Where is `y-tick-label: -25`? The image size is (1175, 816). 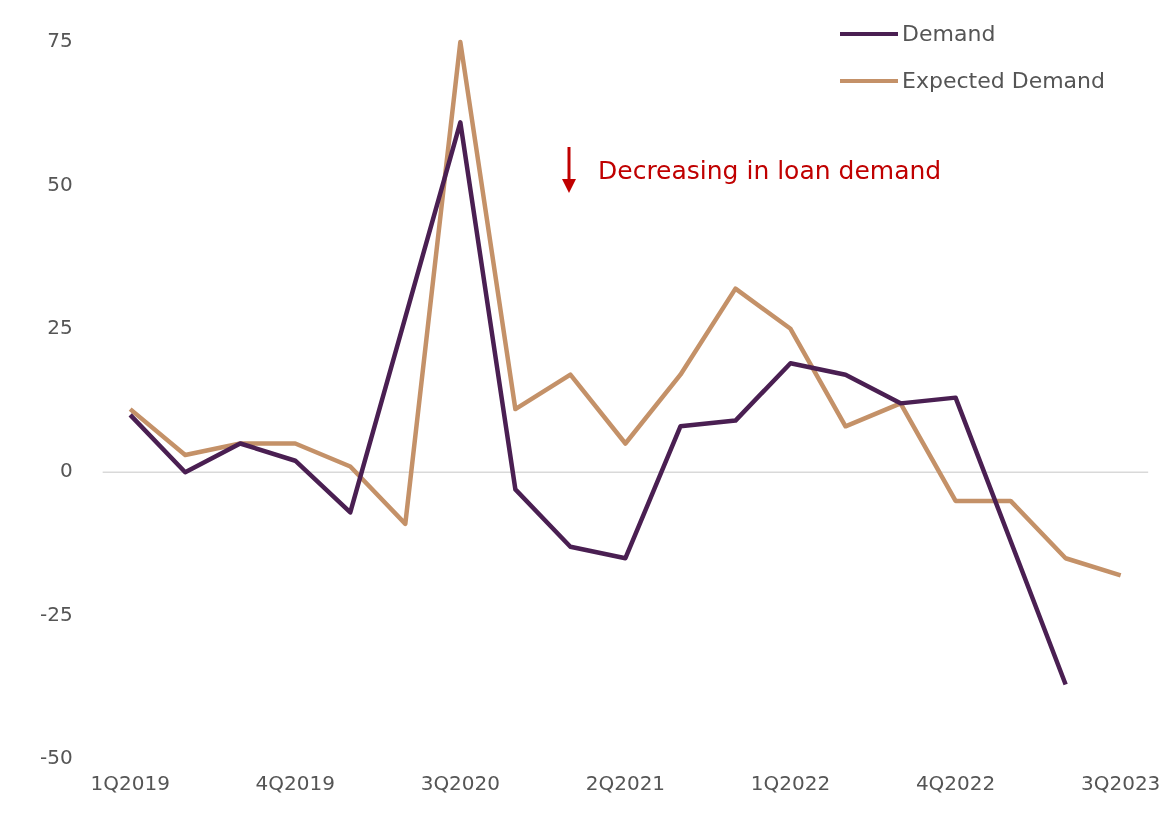
y-tick-label: -25 is located at coordinates (56, 613).